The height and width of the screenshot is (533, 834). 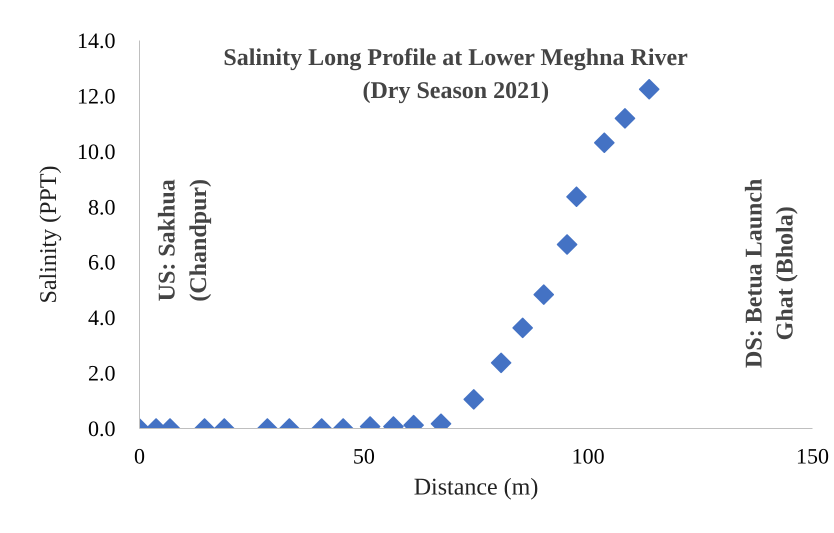 What do you see at coordinates (96, 95) in the screenshot?
I see `y-tick-label: 12.0` at bounding box center [96, 95].